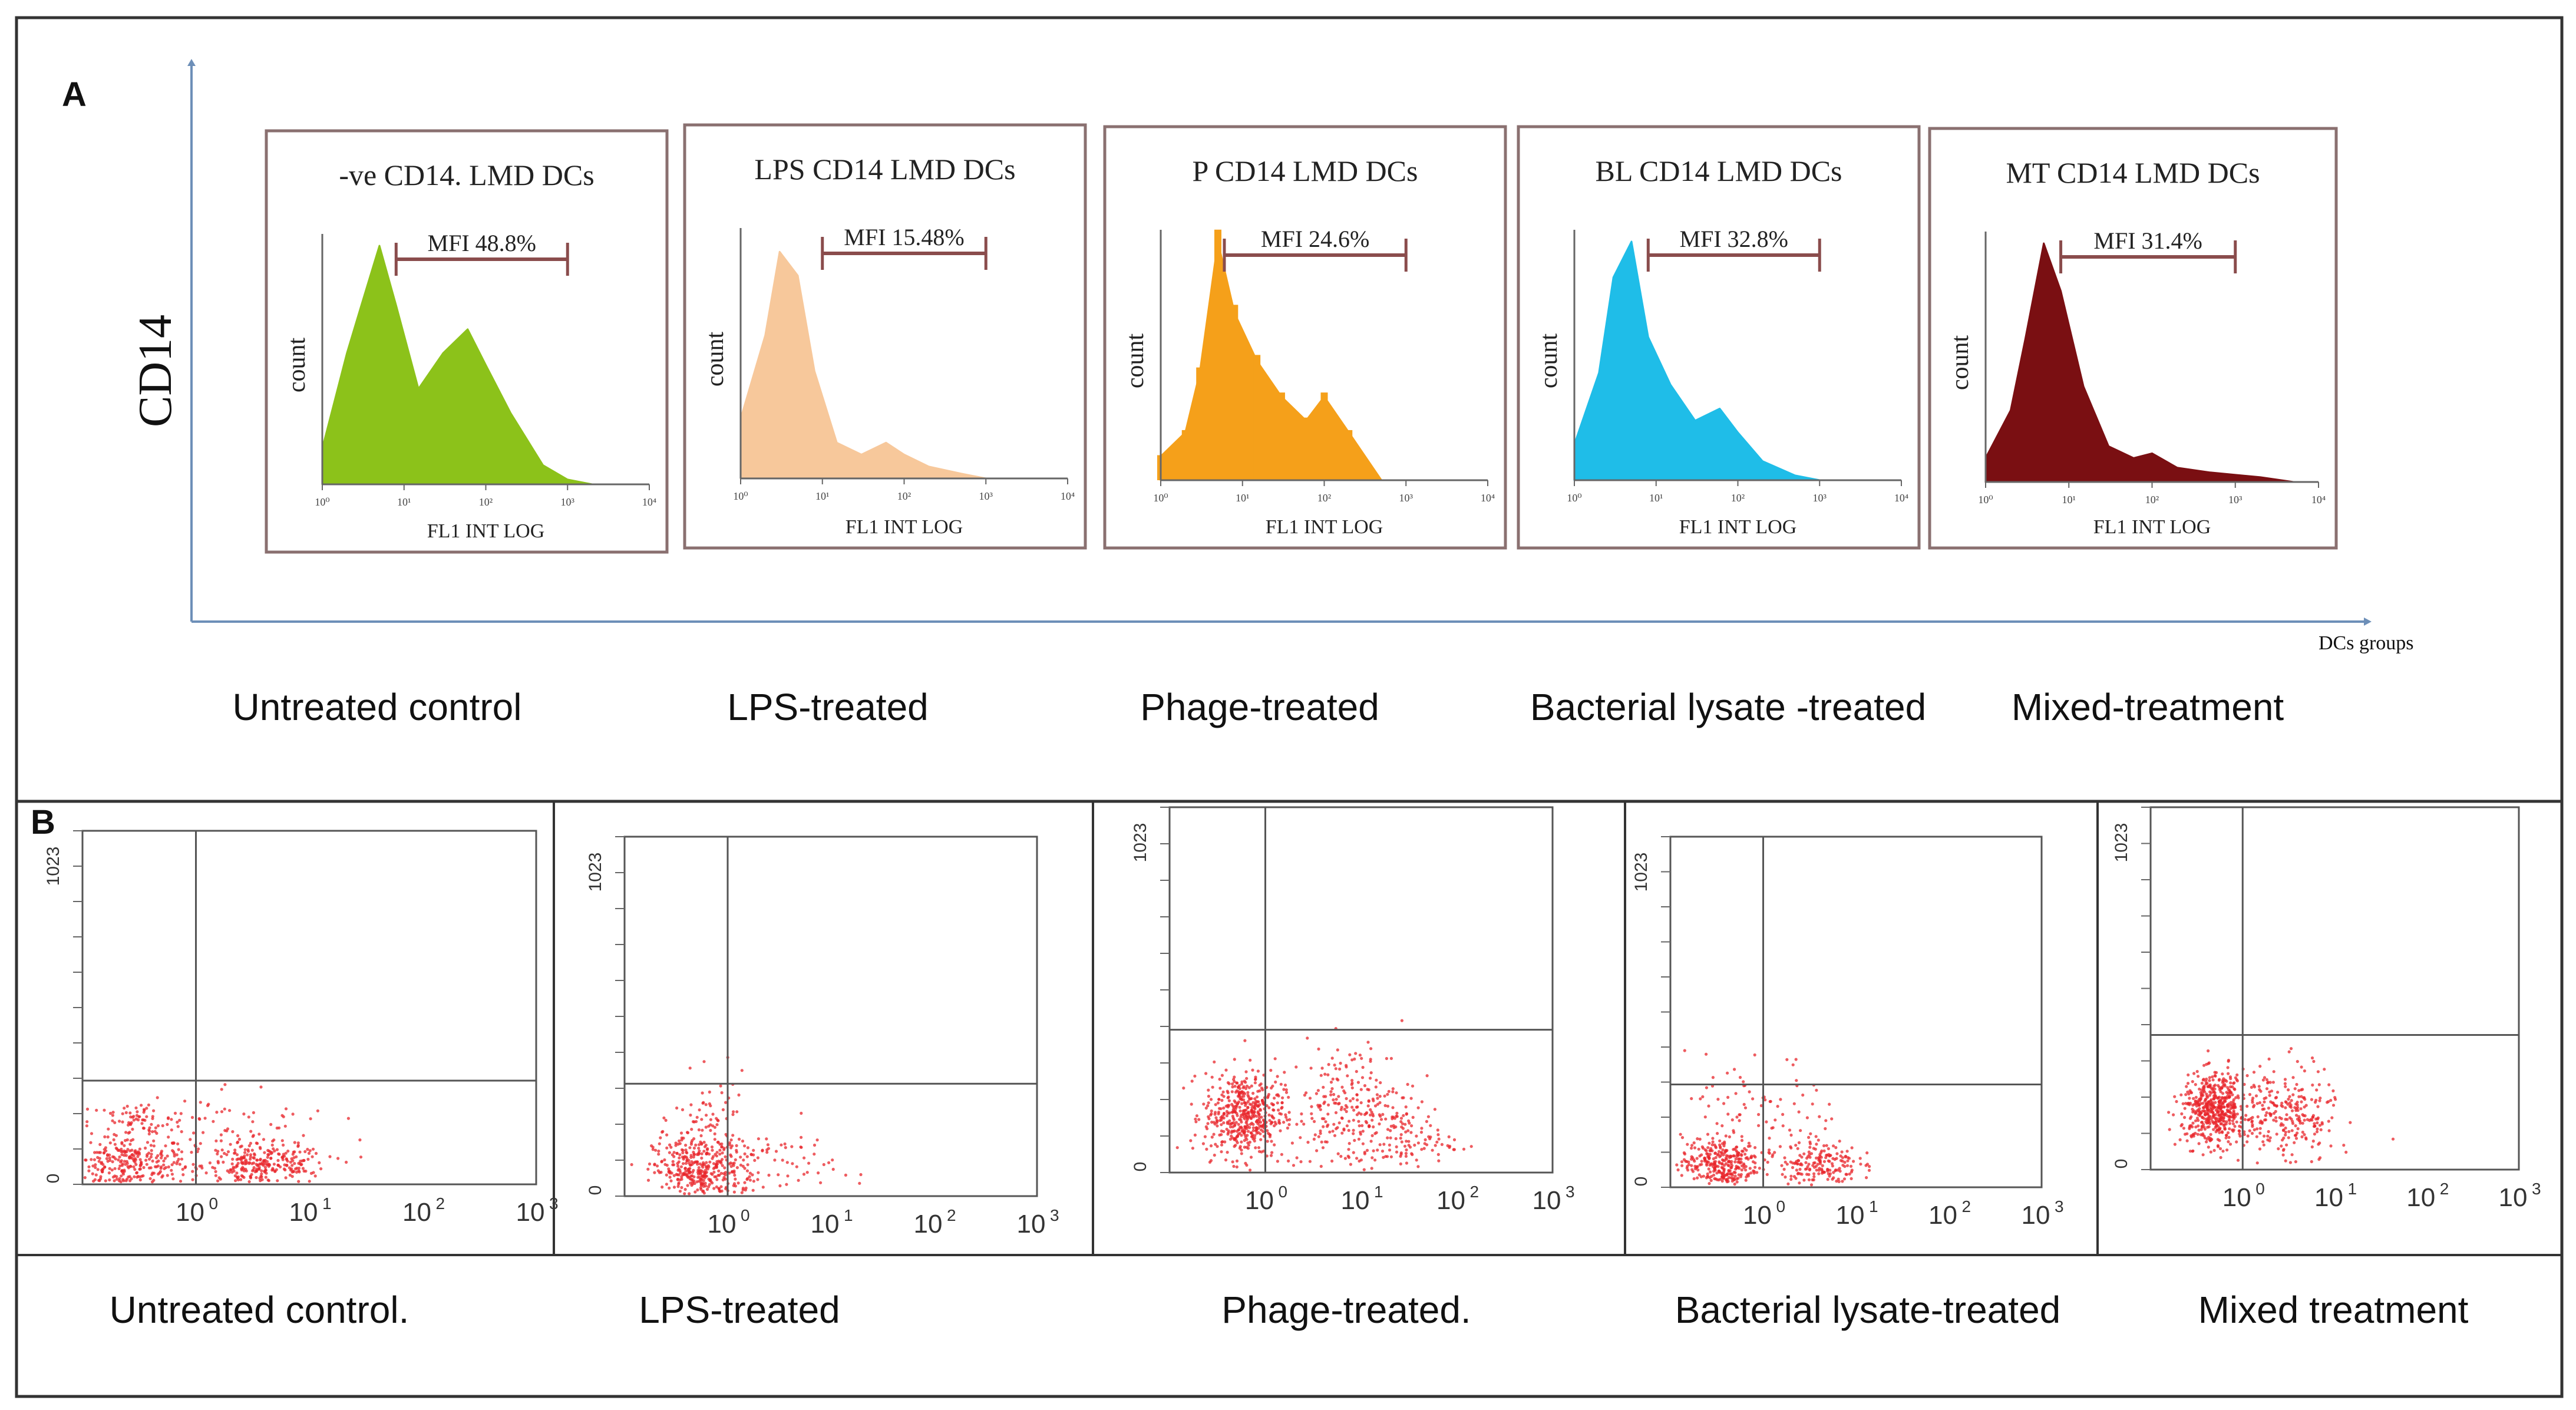  I want to click on scatter-xtick-exponent: 3, so click(554, 1203).